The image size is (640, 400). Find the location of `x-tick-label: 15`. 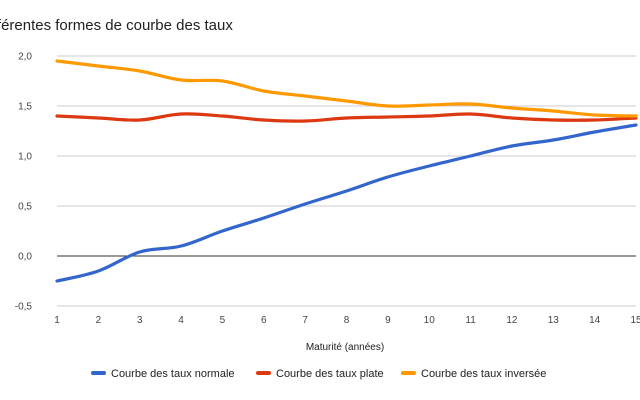

x-tick-label: 15 is located at coordinates (635, 320).